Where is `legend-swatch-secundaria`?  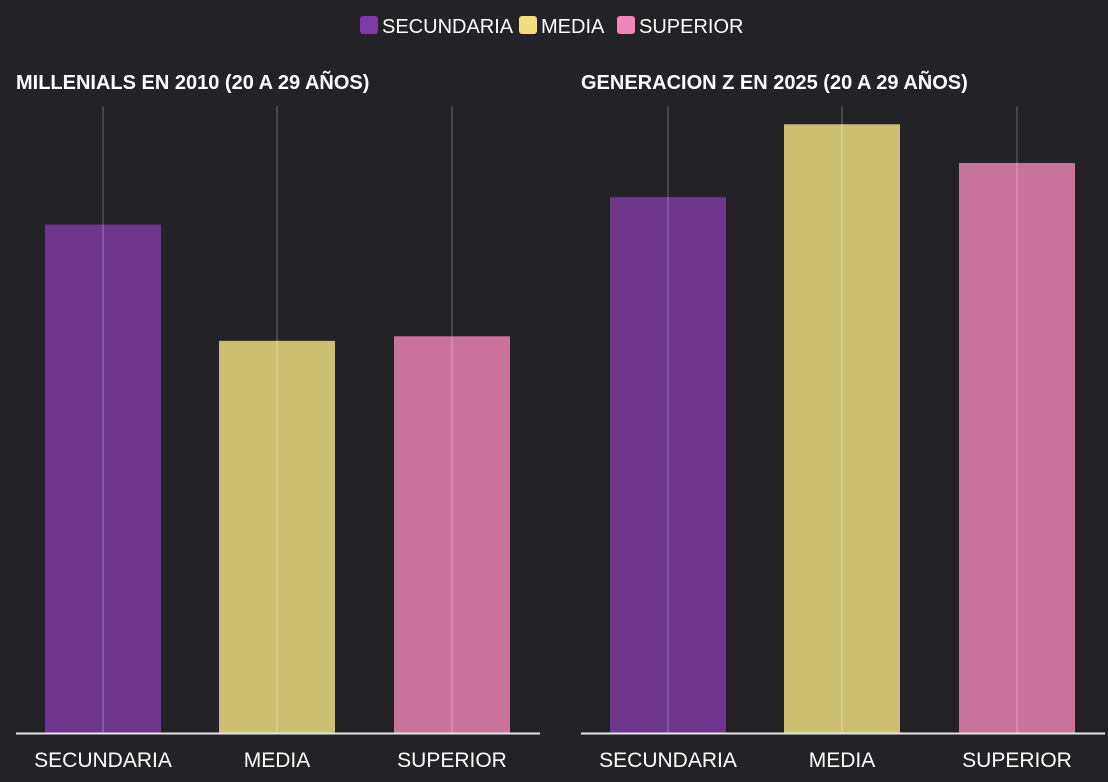
legend-swatch-secundaria is located at coordinates (369, 25).